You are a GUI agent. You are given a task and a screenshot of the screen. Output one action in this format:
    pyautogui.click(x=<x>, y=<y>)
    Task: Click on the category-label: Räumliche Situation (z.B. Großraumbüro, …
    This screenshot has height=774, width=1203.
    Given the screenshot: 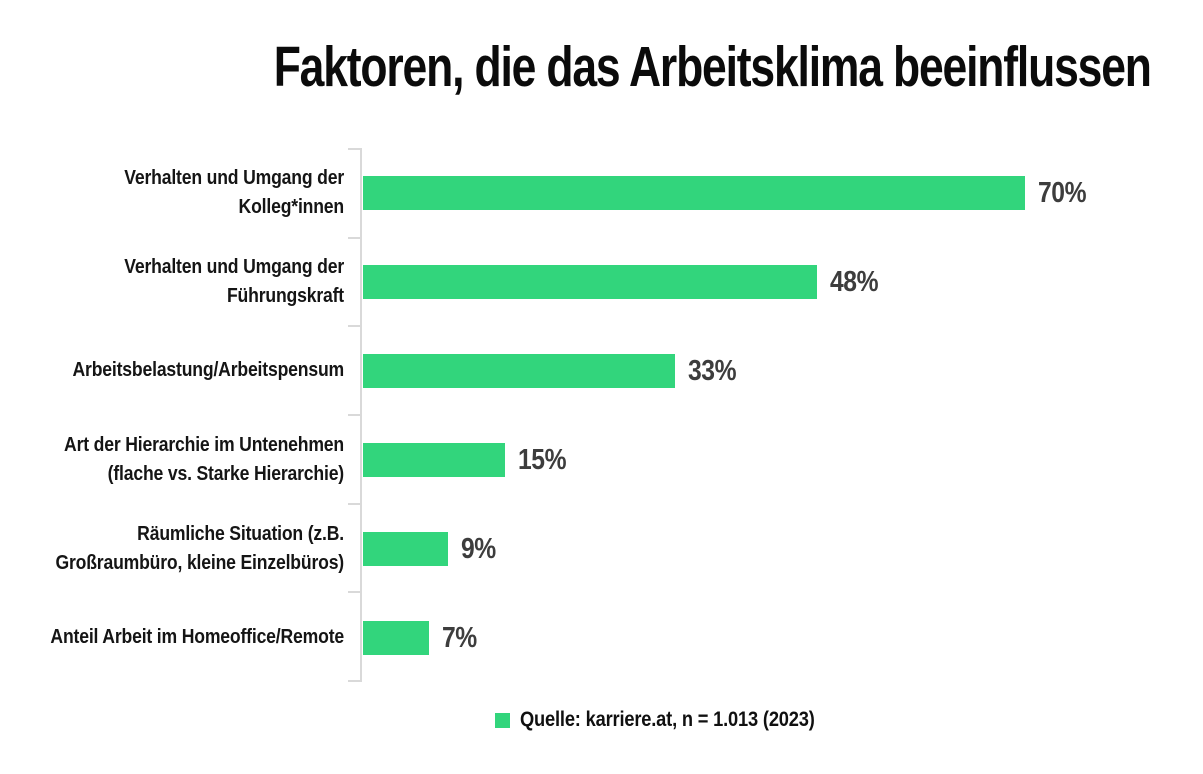 What is the action you would take?
    pyautogui.click(x=199, y=548)
    